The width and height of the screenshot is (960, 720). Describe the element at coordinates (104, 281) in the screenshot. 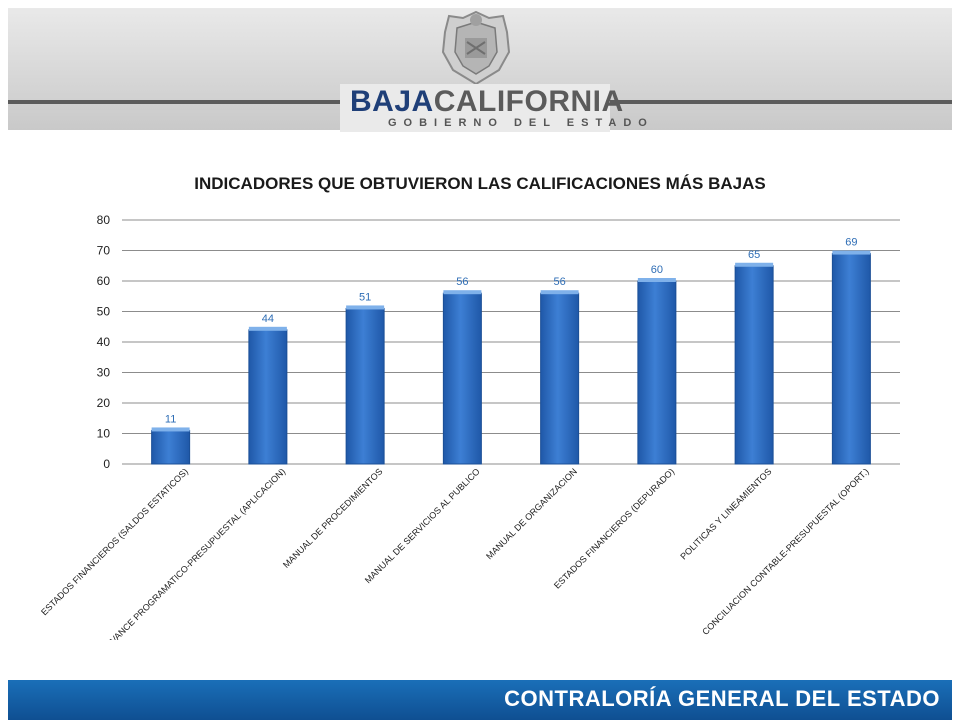

I see `y-tick-label: 60` at that location.